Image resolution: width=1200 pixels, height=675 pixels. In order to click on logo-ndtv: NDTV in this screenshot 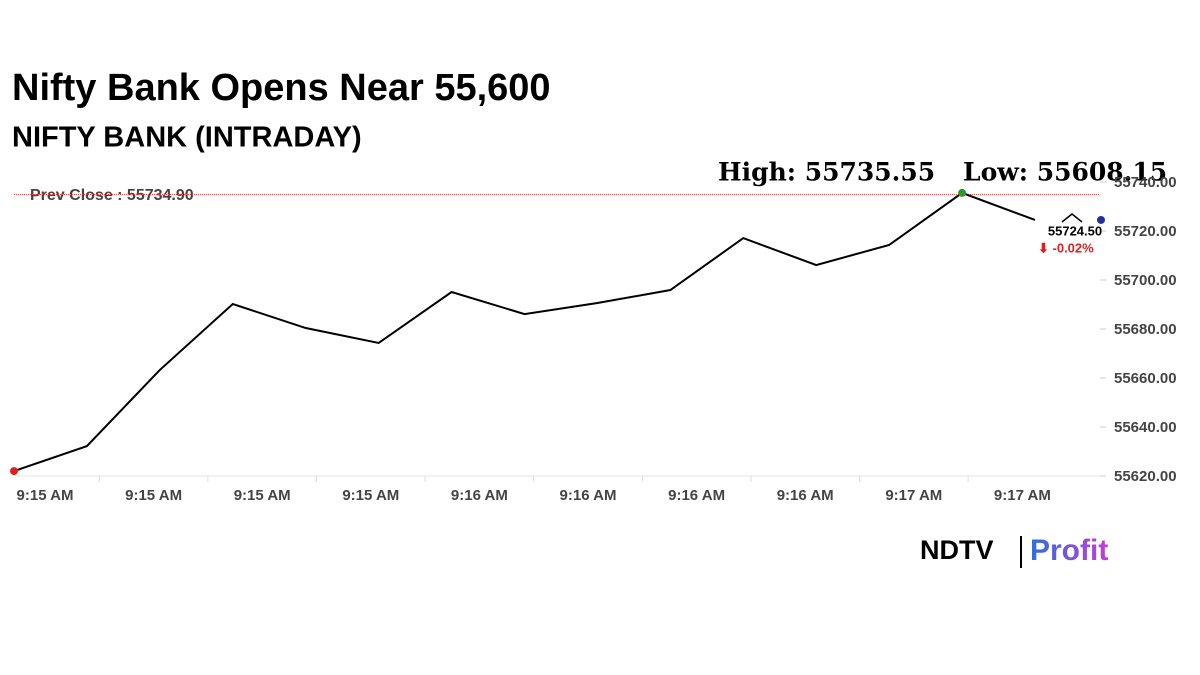, I will do `click(957, 550)`.